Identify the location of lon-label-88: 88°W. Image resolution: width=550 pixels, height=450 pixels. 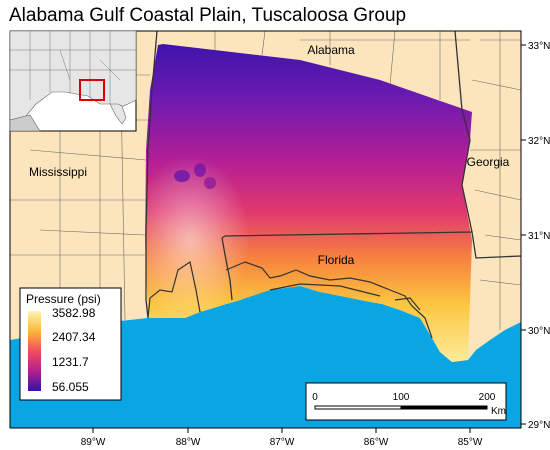
(188, 442).